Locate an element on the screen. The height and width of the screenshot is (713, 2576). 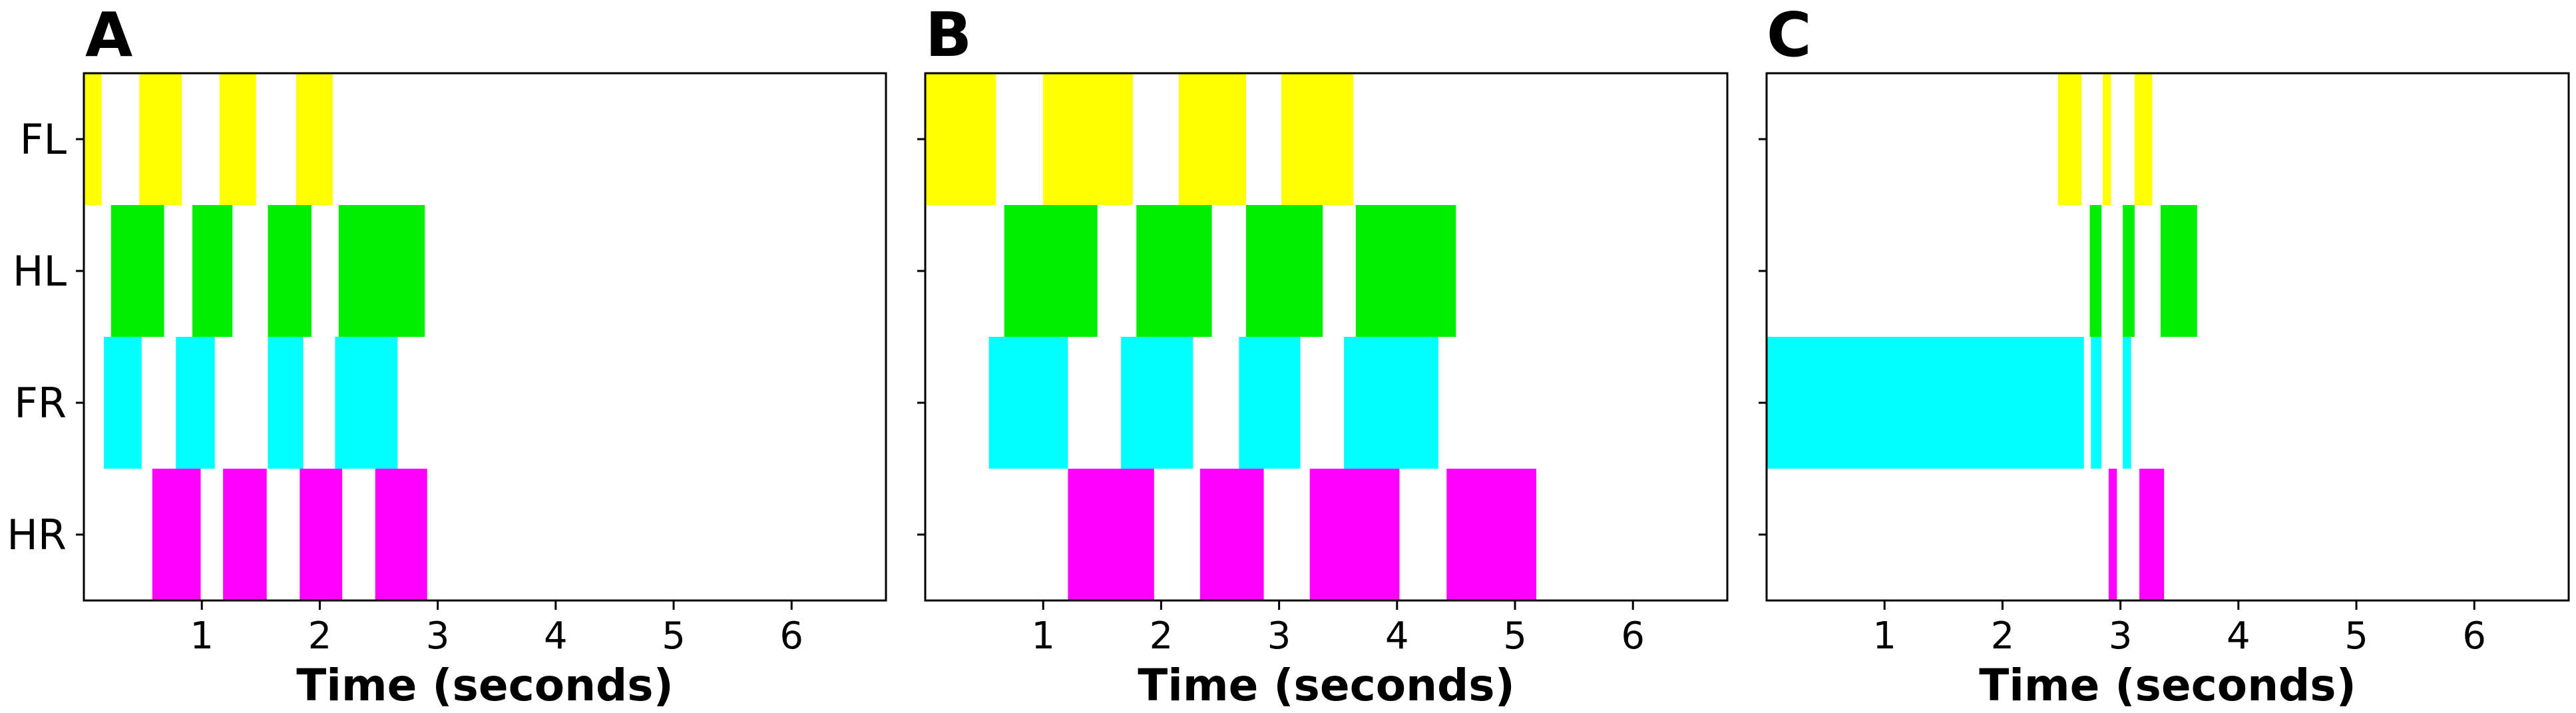
panel-label: C is located at coordinates (1789, 35).